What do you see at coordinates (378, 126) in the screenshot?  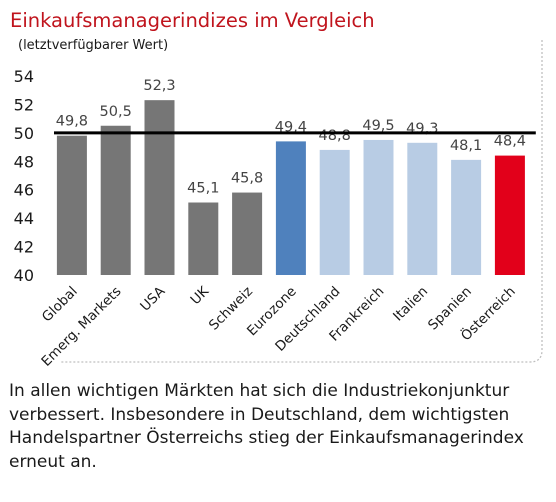 I see `value-label: 49,5` at bounding box center [378, 126].